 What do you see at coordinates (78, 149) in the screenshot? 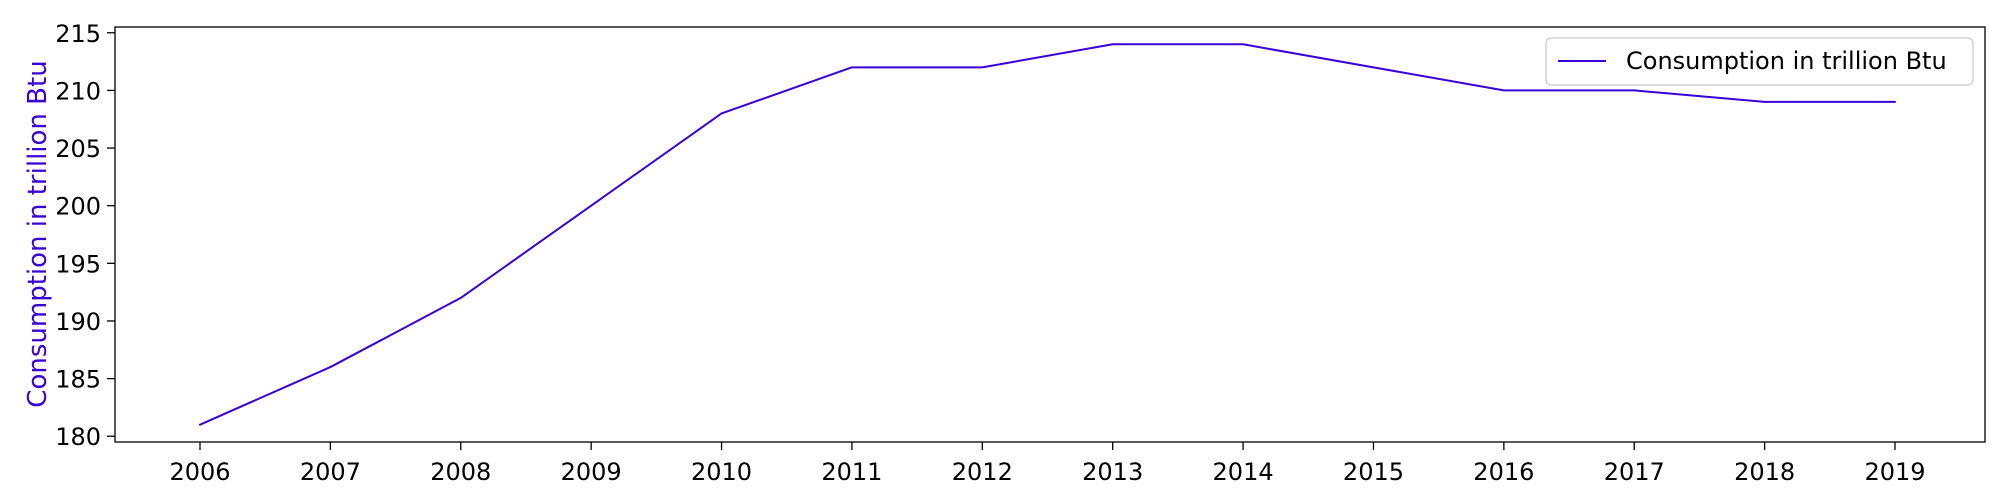
I see `y-tick-label: 205` at bounding box center [78, 149].